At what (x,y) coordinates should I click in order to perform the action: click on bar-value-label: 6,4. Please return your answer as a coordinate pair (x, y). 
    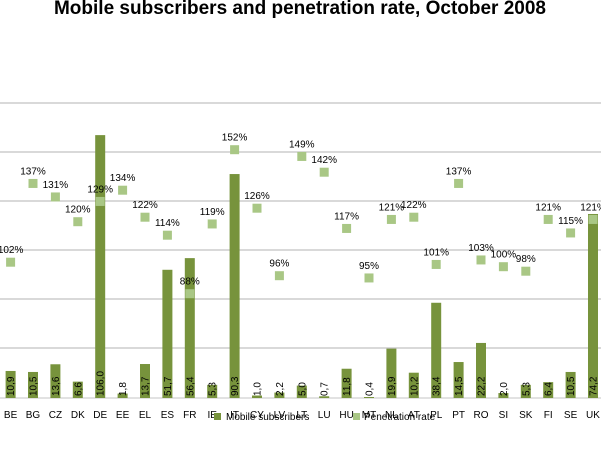
    Looking at the image, I should click on (549, 389).